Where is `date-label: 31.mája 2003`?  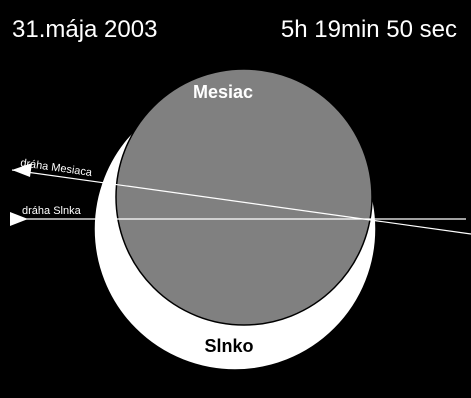
date-label: 31.mája 2003 is located at coordinates (85, 29).